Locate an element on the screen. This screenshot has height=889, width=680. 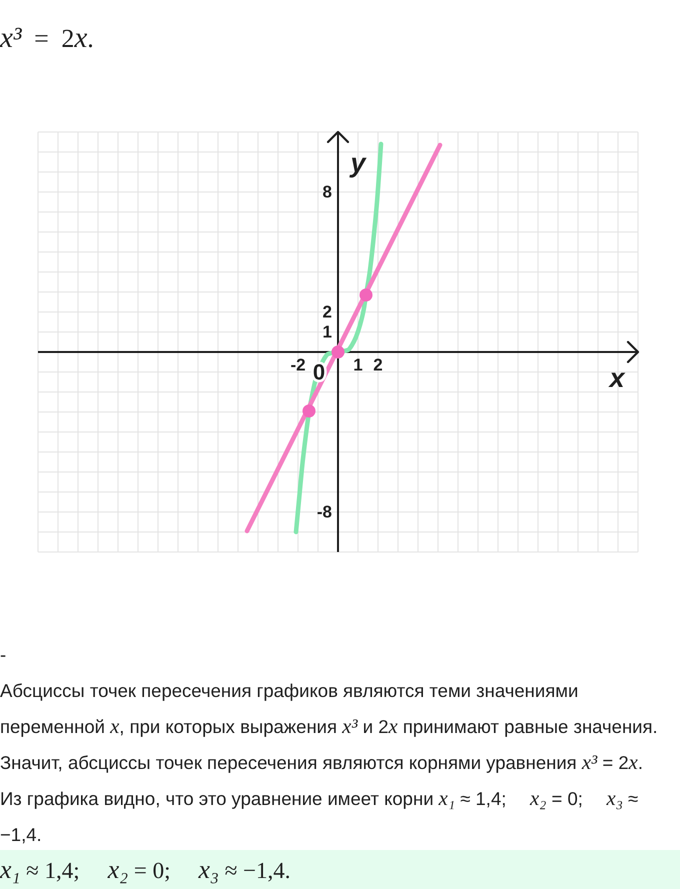
annotation: 0 is located at coordinates (319, 372).